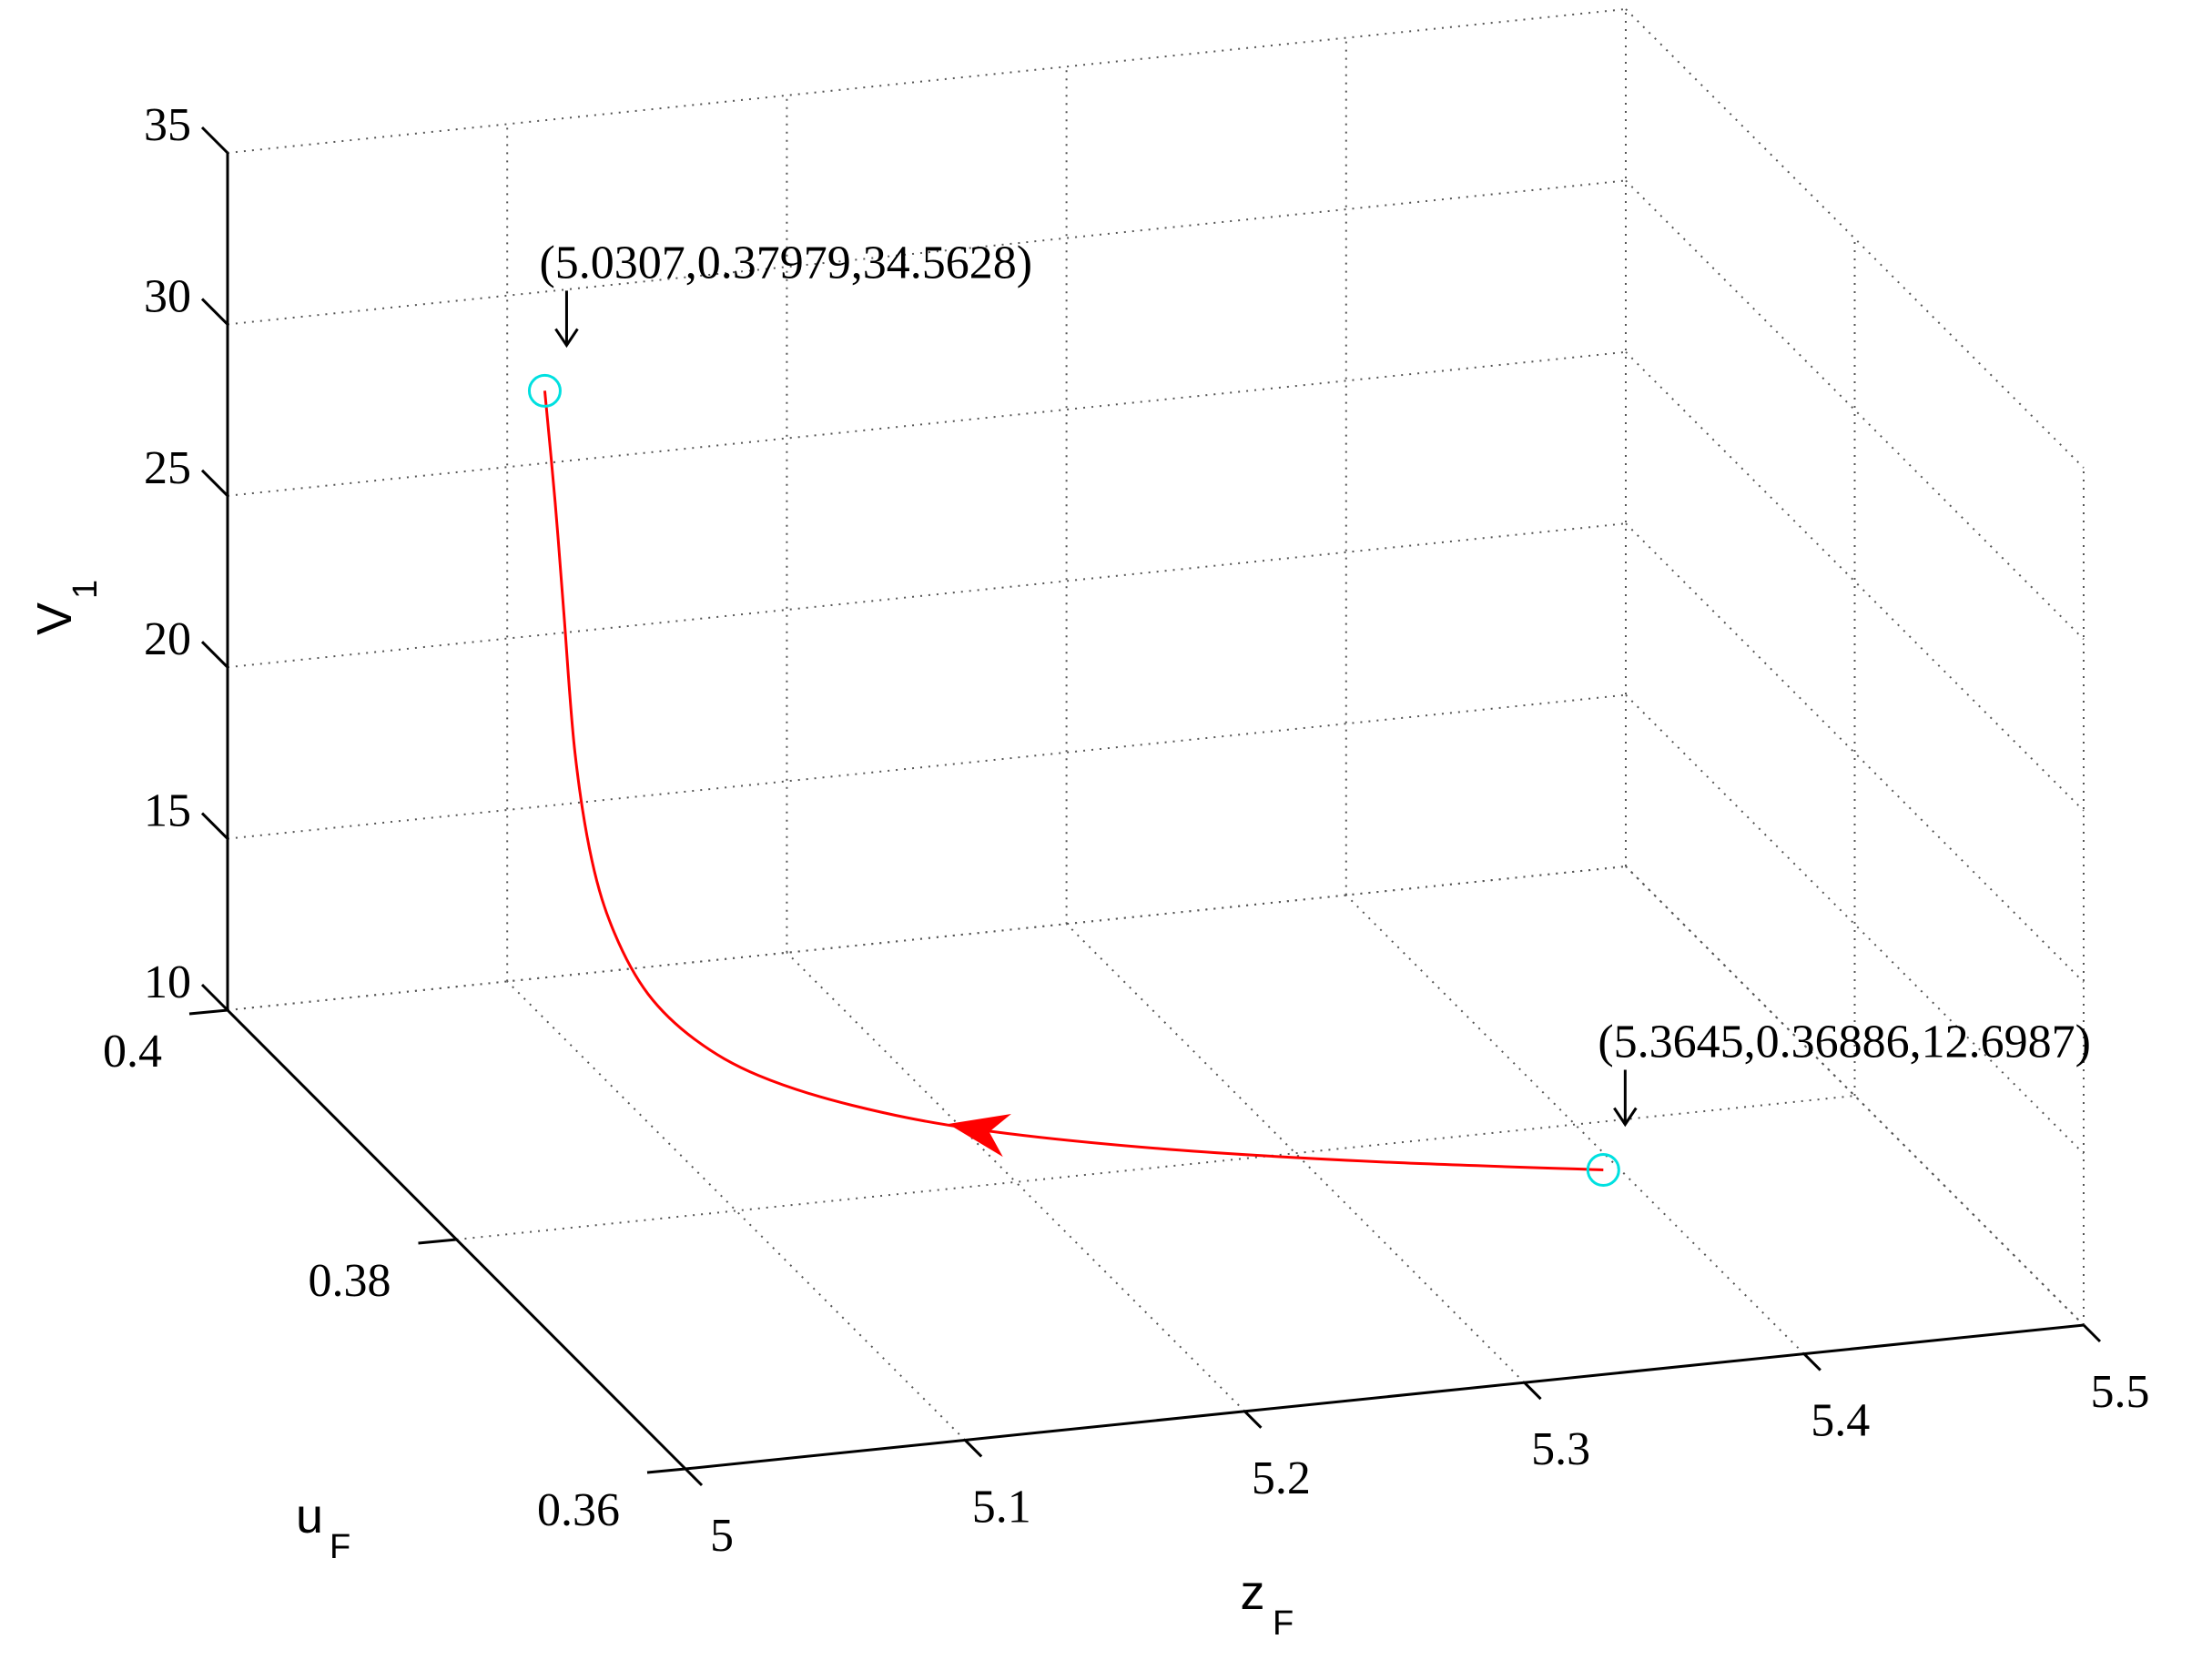  I want to click on y-tick-label-2: 0.4, so click(132, 1052).